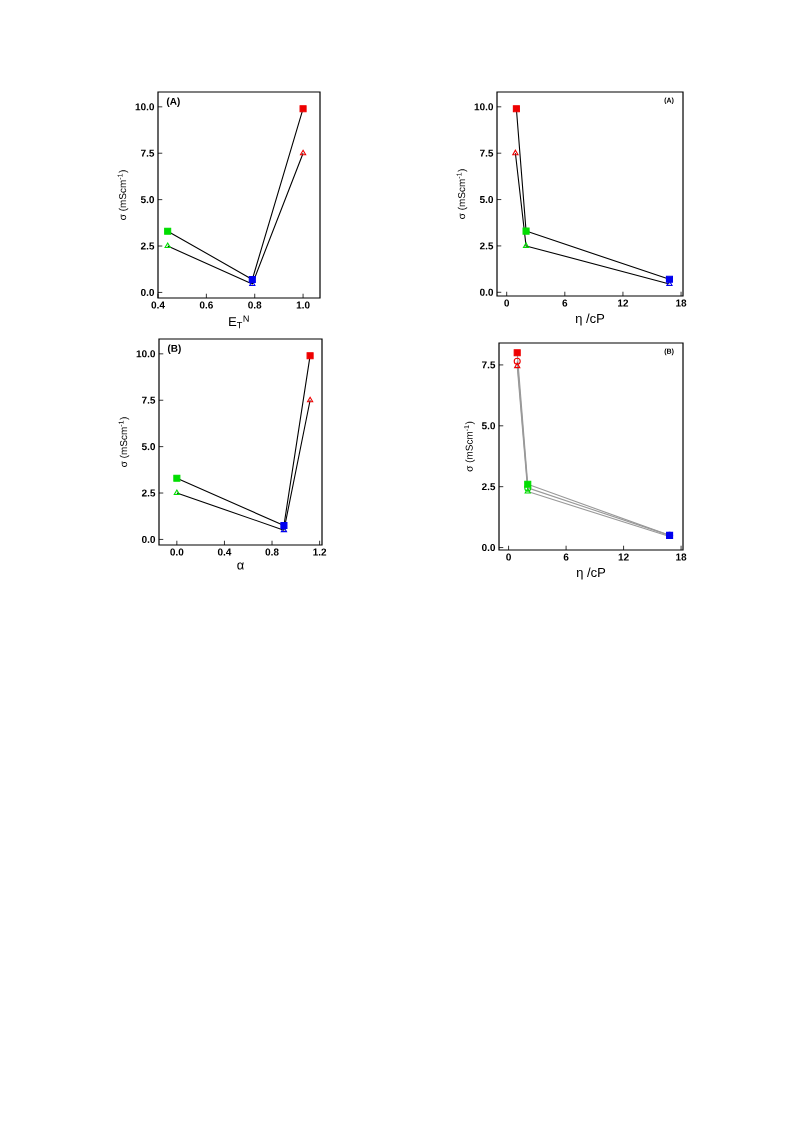  Describe the element at coordinates (173, 102) in the screenshot. I see `annotation: (A)` at that location.